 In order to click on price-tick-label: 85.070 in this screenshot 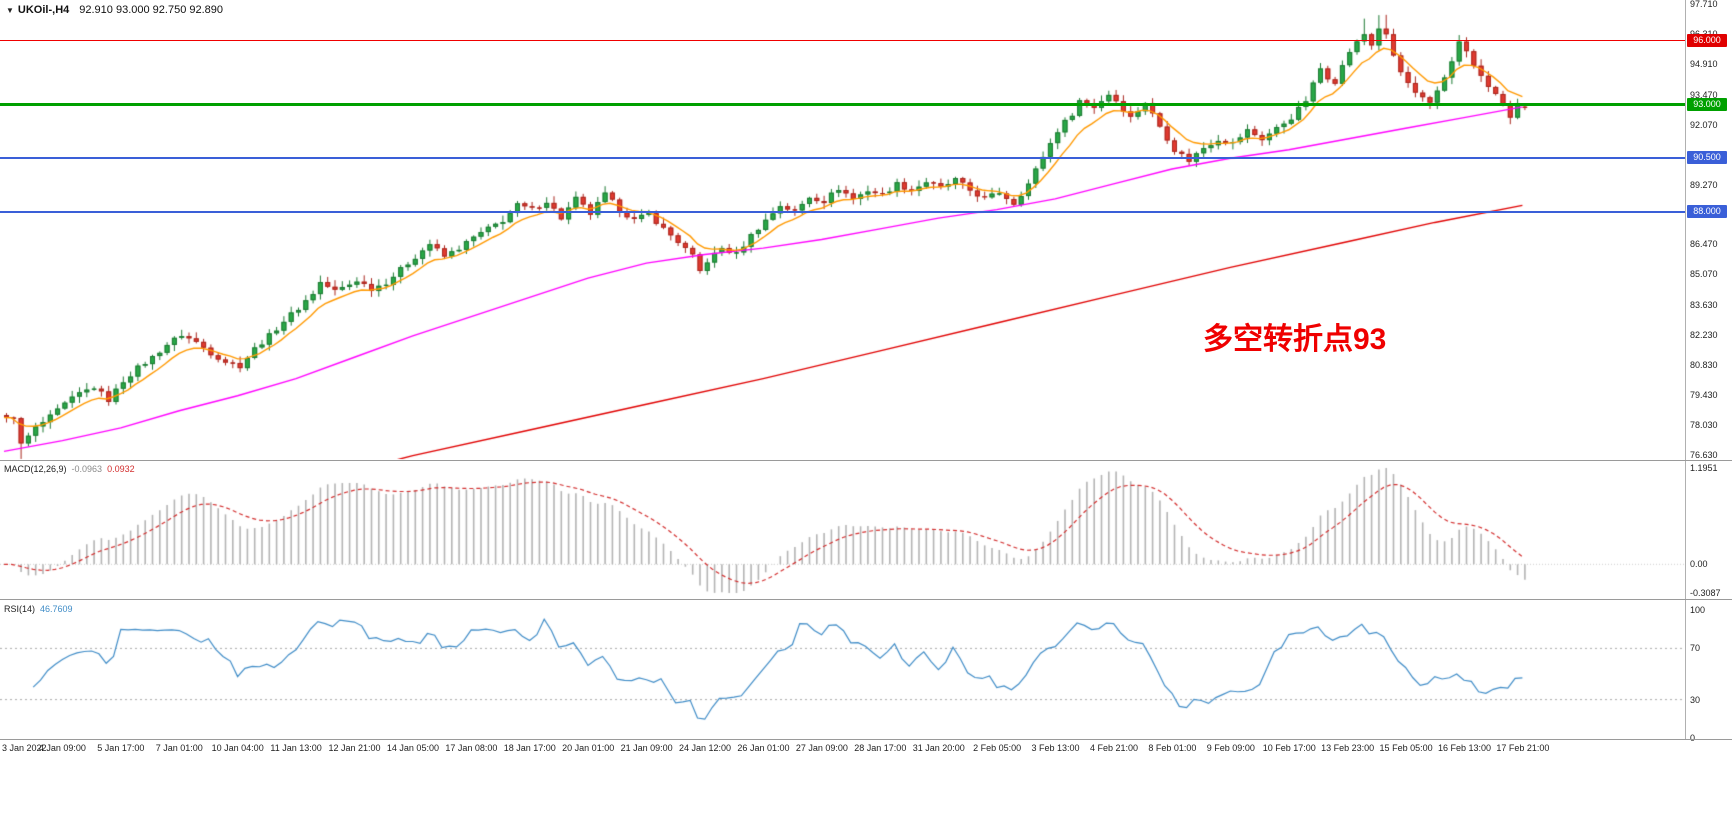, I will do `click(1704, 274)`.